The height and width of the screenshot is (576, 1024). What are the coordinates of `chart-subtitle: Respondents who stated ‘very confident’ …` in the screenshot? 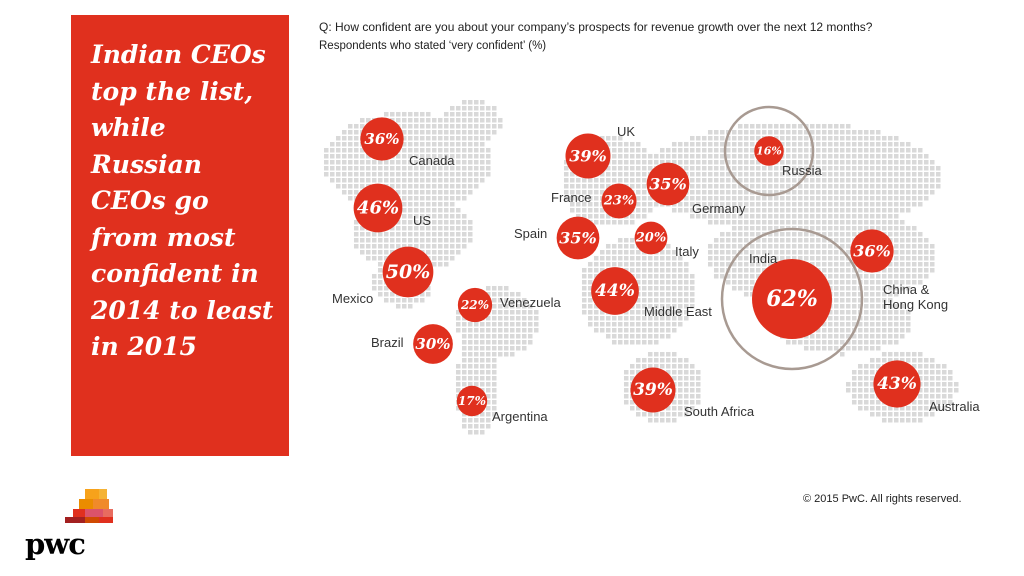 It's located at (433, 46).